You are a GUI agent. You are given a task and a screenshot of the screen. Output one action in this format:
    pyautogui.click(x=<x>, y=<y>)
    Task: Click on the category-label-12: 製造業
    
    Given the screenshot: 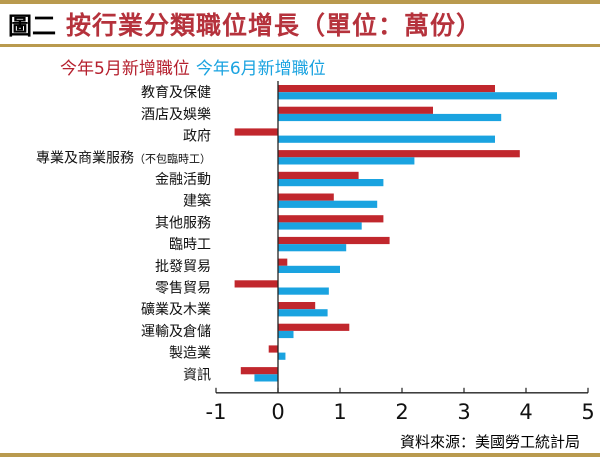 What is the action you would take?
    pyautogui.click(x=190, y=354)
    